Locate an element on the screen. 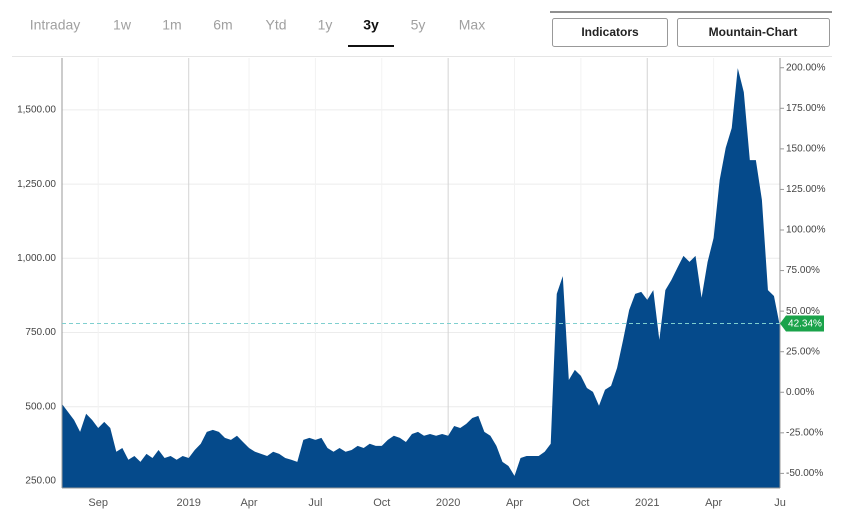 The width and height of the screenshot is (854, 525). y2-tick-label: 0.00% is located at coordinates (800, 392).